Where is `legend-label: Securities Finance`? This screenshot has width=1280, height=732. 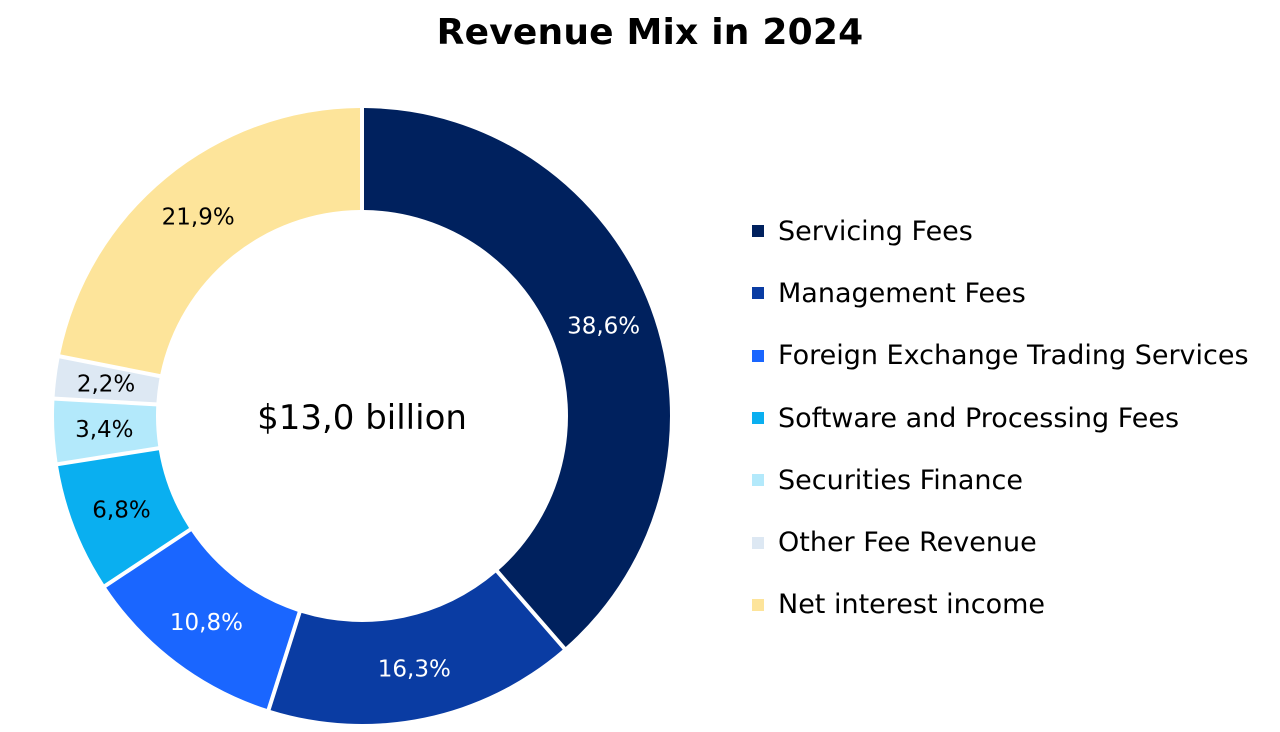
legend-label: Securities Finance is located at coordinates (900, 480).